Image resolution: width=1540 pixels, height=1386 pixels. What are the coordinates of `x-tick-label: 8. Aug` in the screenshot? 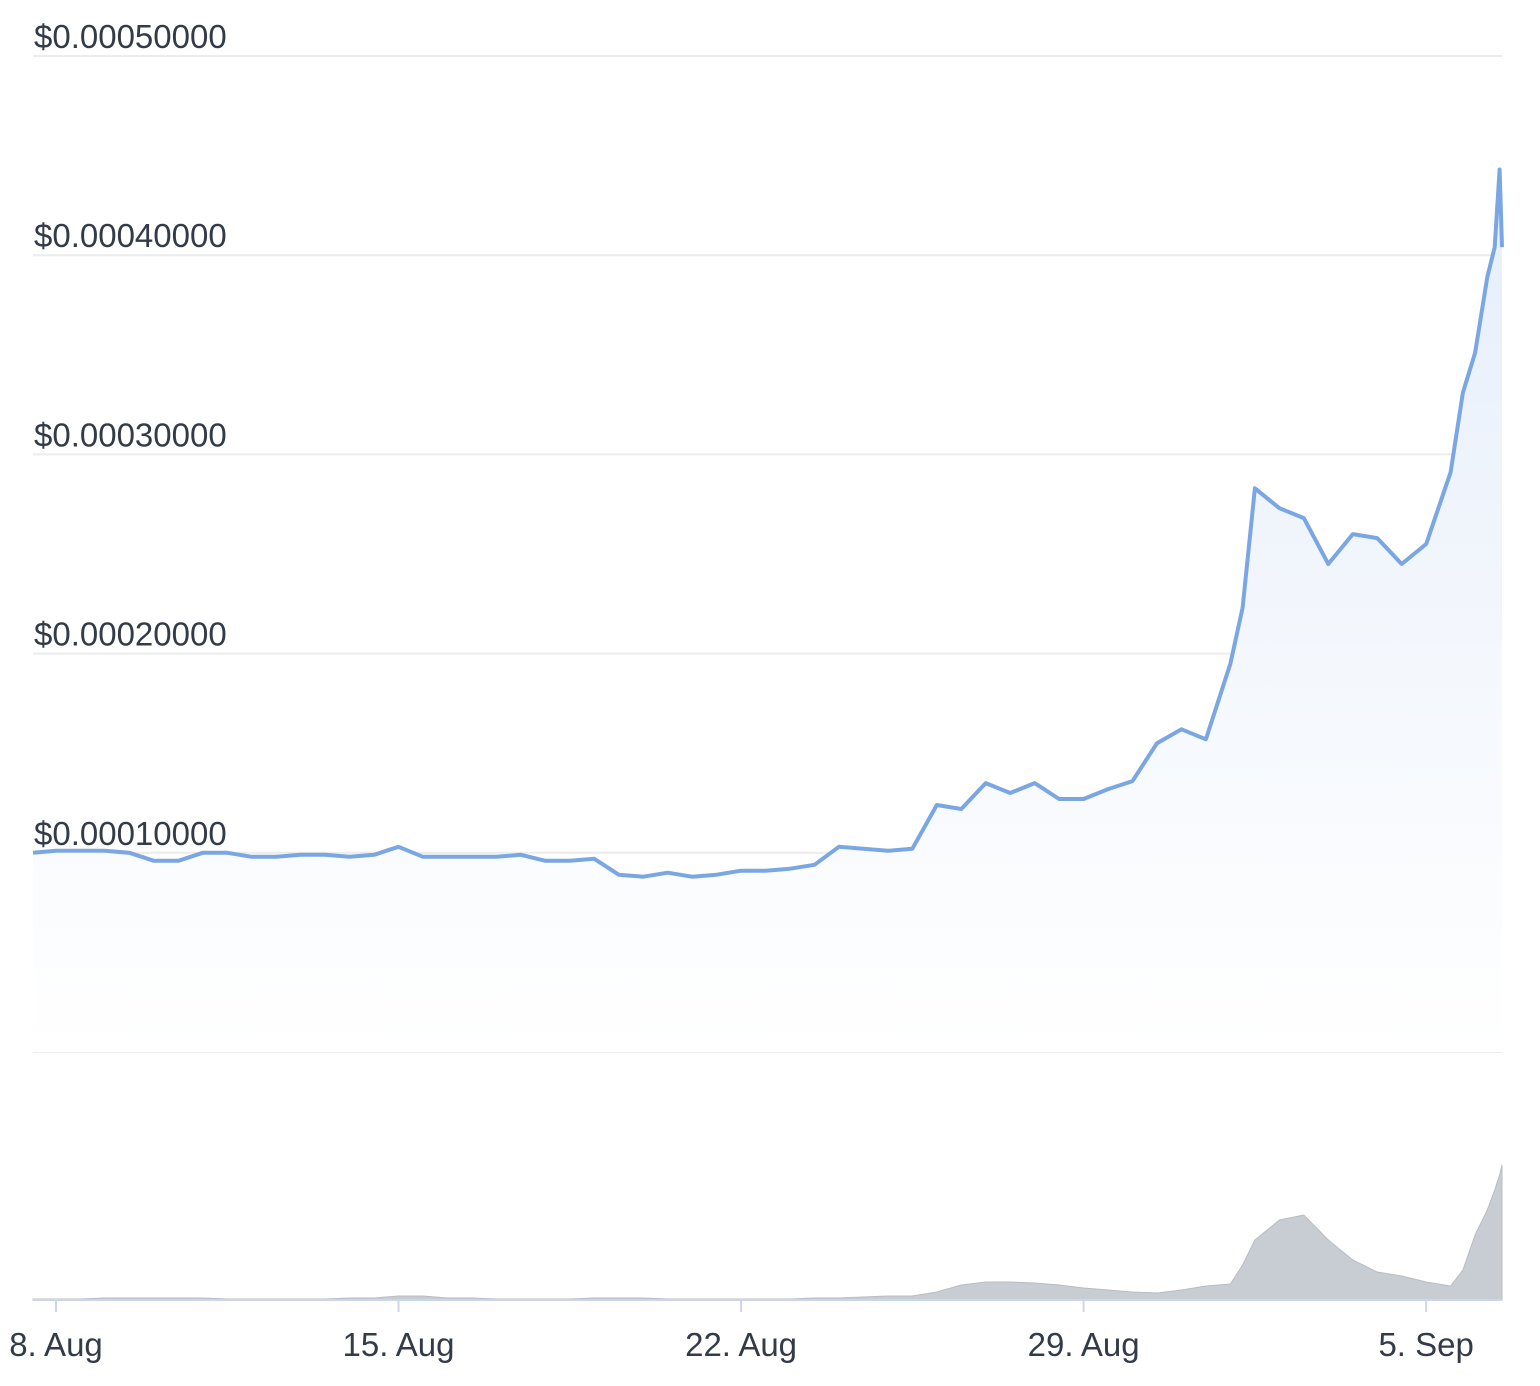 It's located at (56, 1344).